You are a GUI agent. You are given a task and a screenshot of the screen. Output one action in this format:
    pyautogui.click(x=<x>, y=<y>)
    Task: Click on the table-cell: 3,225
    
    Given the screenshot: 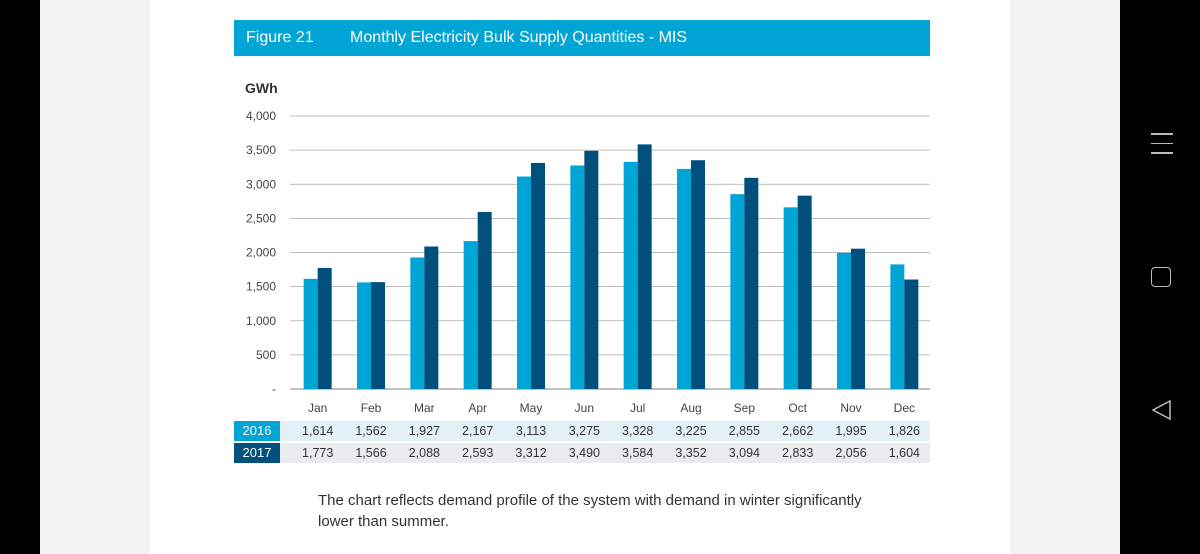 What is the action you would take?
    pyautogui.click(x=691, y=431)
    